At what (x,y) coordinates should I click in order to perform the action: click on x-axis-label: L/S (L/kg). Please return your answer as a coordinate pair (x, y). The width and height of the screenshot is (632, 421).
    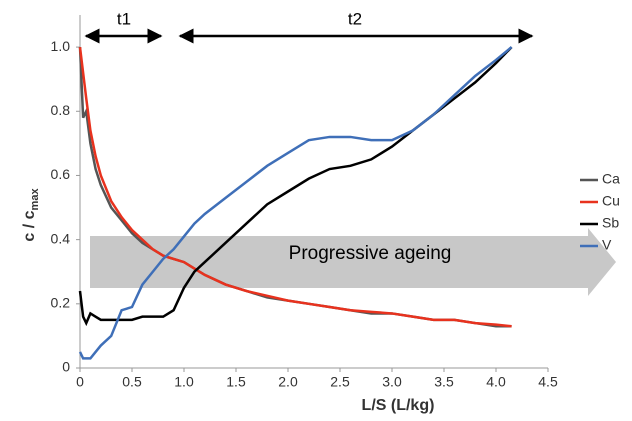
    Looking at the image, I should click on (398, 405).